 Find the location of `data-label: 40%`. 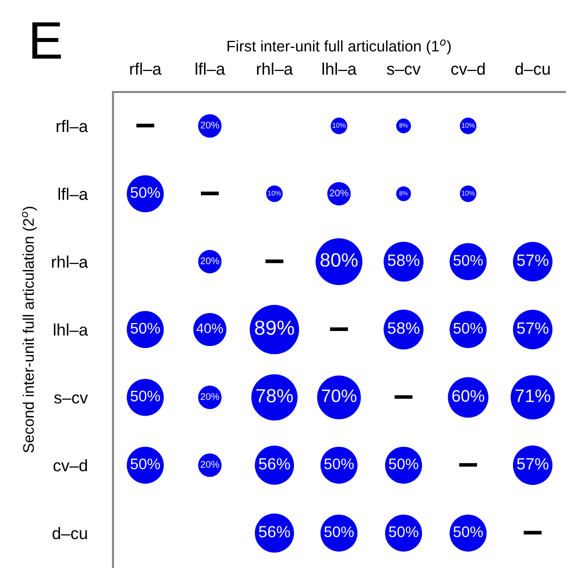

data-label: 40% is located at coordinates (209, 329).